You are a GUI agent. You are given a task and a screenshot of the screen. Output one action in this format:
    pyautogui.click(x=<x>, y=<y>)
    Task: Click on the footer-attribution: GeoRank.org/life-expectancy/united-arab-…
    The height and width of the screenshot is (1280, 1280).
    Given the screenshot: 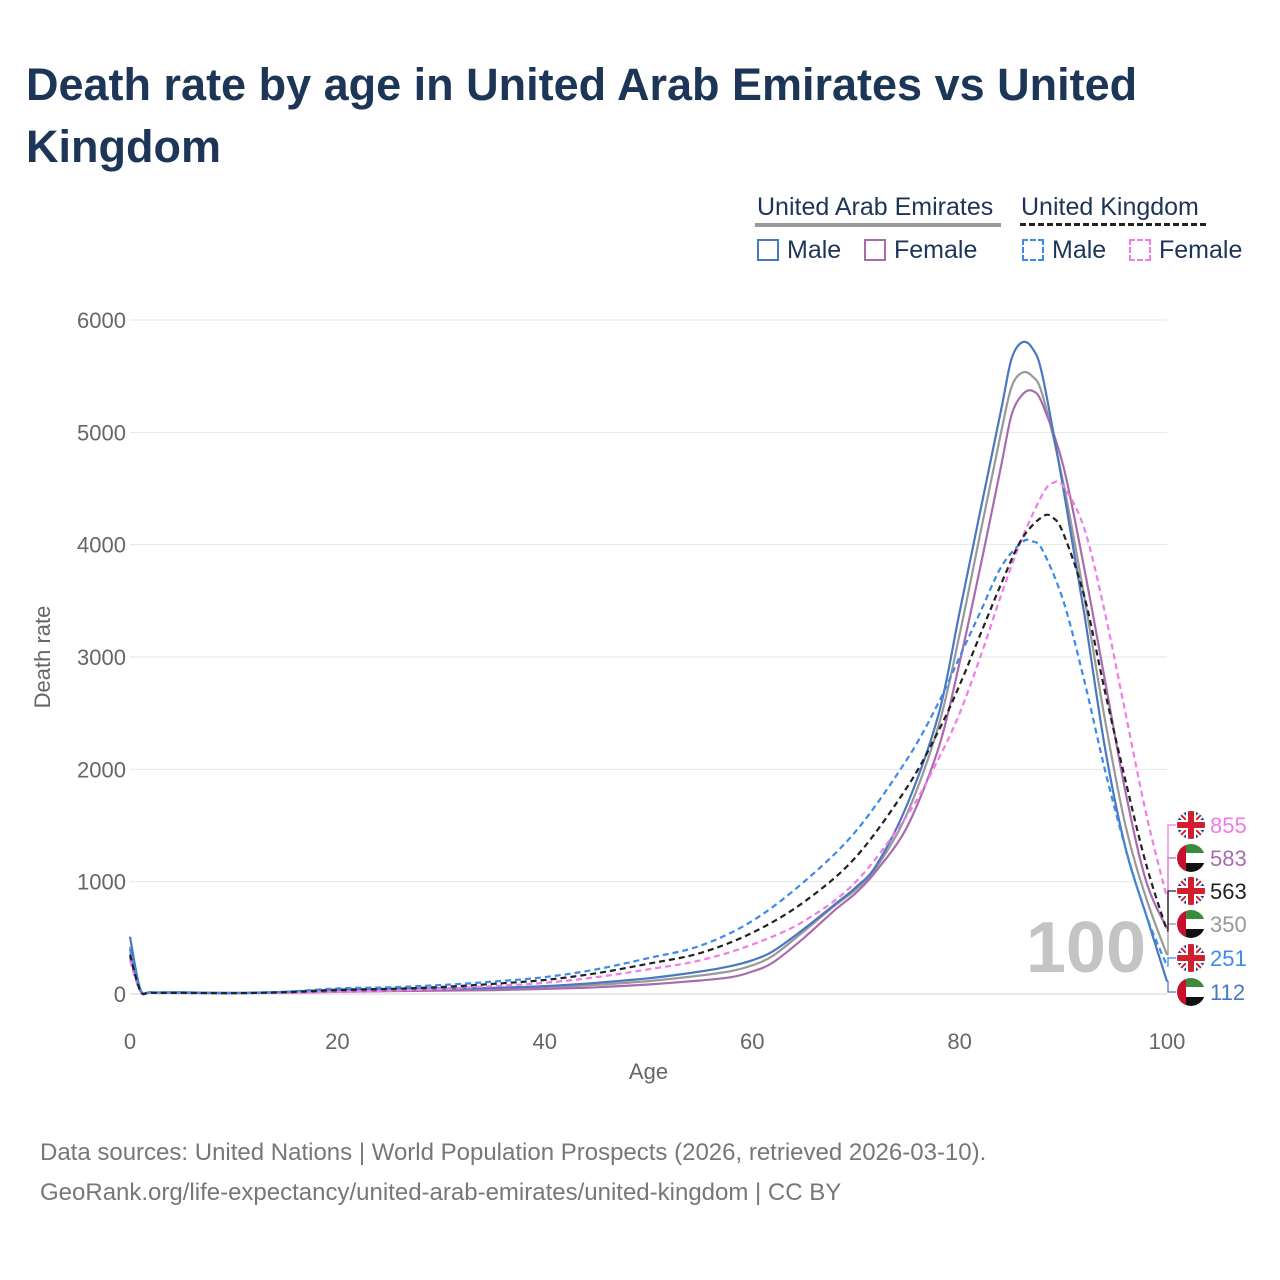 What is the action you would take?
    pyautogui.click(x=441, y=1192)
    